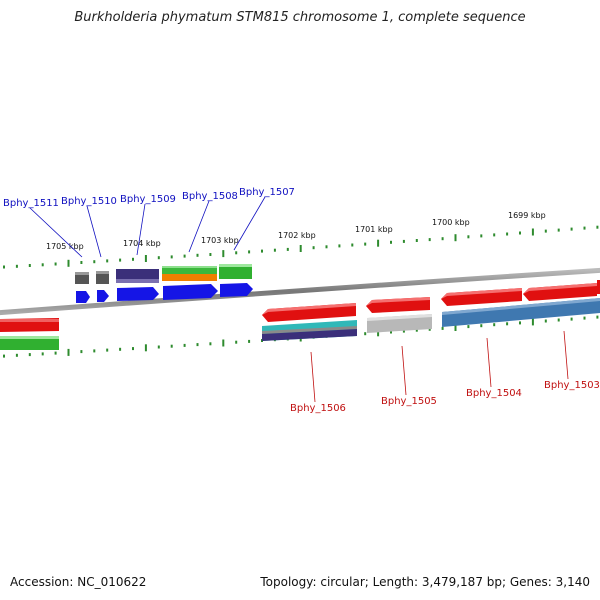  What do you see at coordinates (494, 393) in the screenshot?
I see `gene-label-bphy-1504: Bphy_1504` at bounding box center [494, 393].